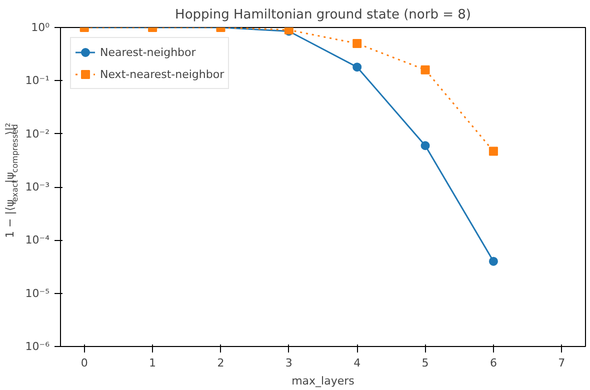 The image size is (590, 390). I want to click on x-tick-label: 2, so click(220, 363).